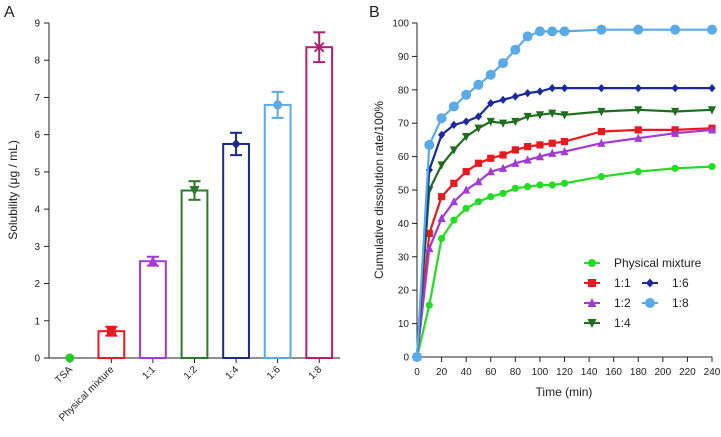 This screenshot has width=721, height=437. I want to click on panel-b-x-tick-label-8: 160, so click(613, 372).